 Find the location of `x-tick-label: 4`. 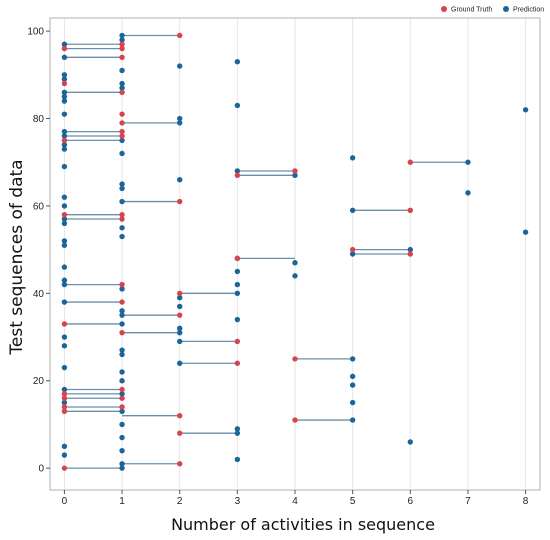

x-tick-label: 4 is located at coordinates (295, 501).